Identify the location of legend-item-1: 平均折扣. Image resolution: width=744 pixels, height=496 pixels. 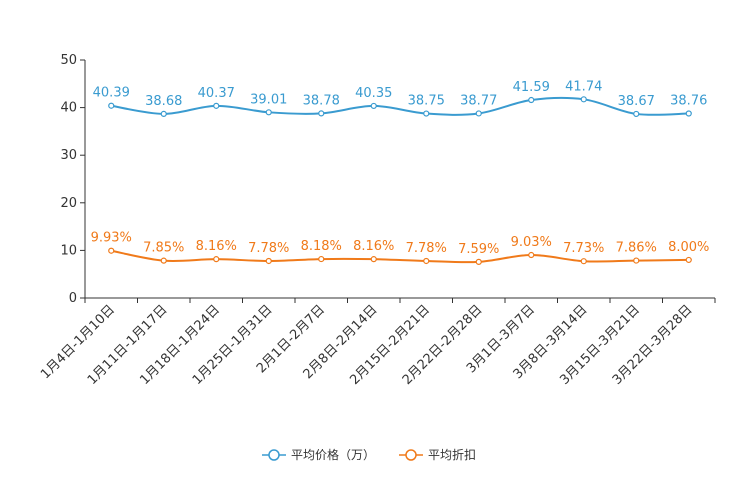
(437, 454).